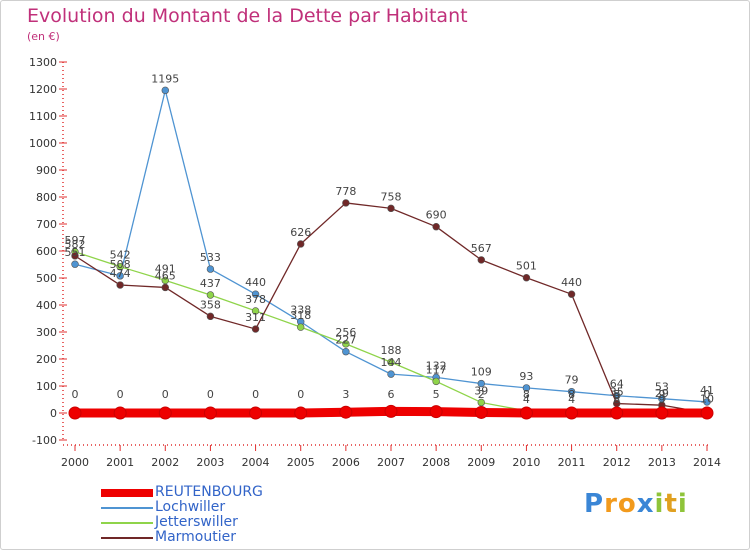  I want to click on data-label: 4, so click(571, 399).